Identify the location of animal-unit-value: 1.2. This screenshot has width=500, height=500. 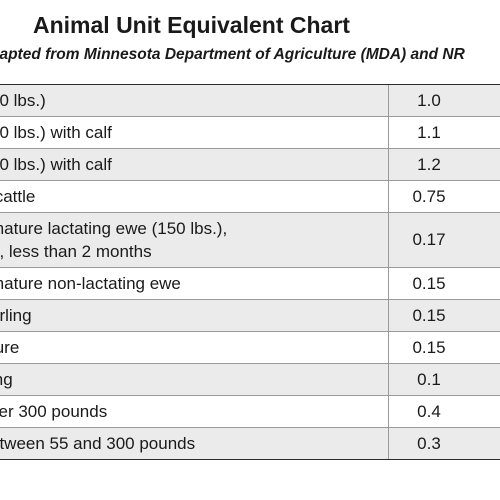
(429, 164).